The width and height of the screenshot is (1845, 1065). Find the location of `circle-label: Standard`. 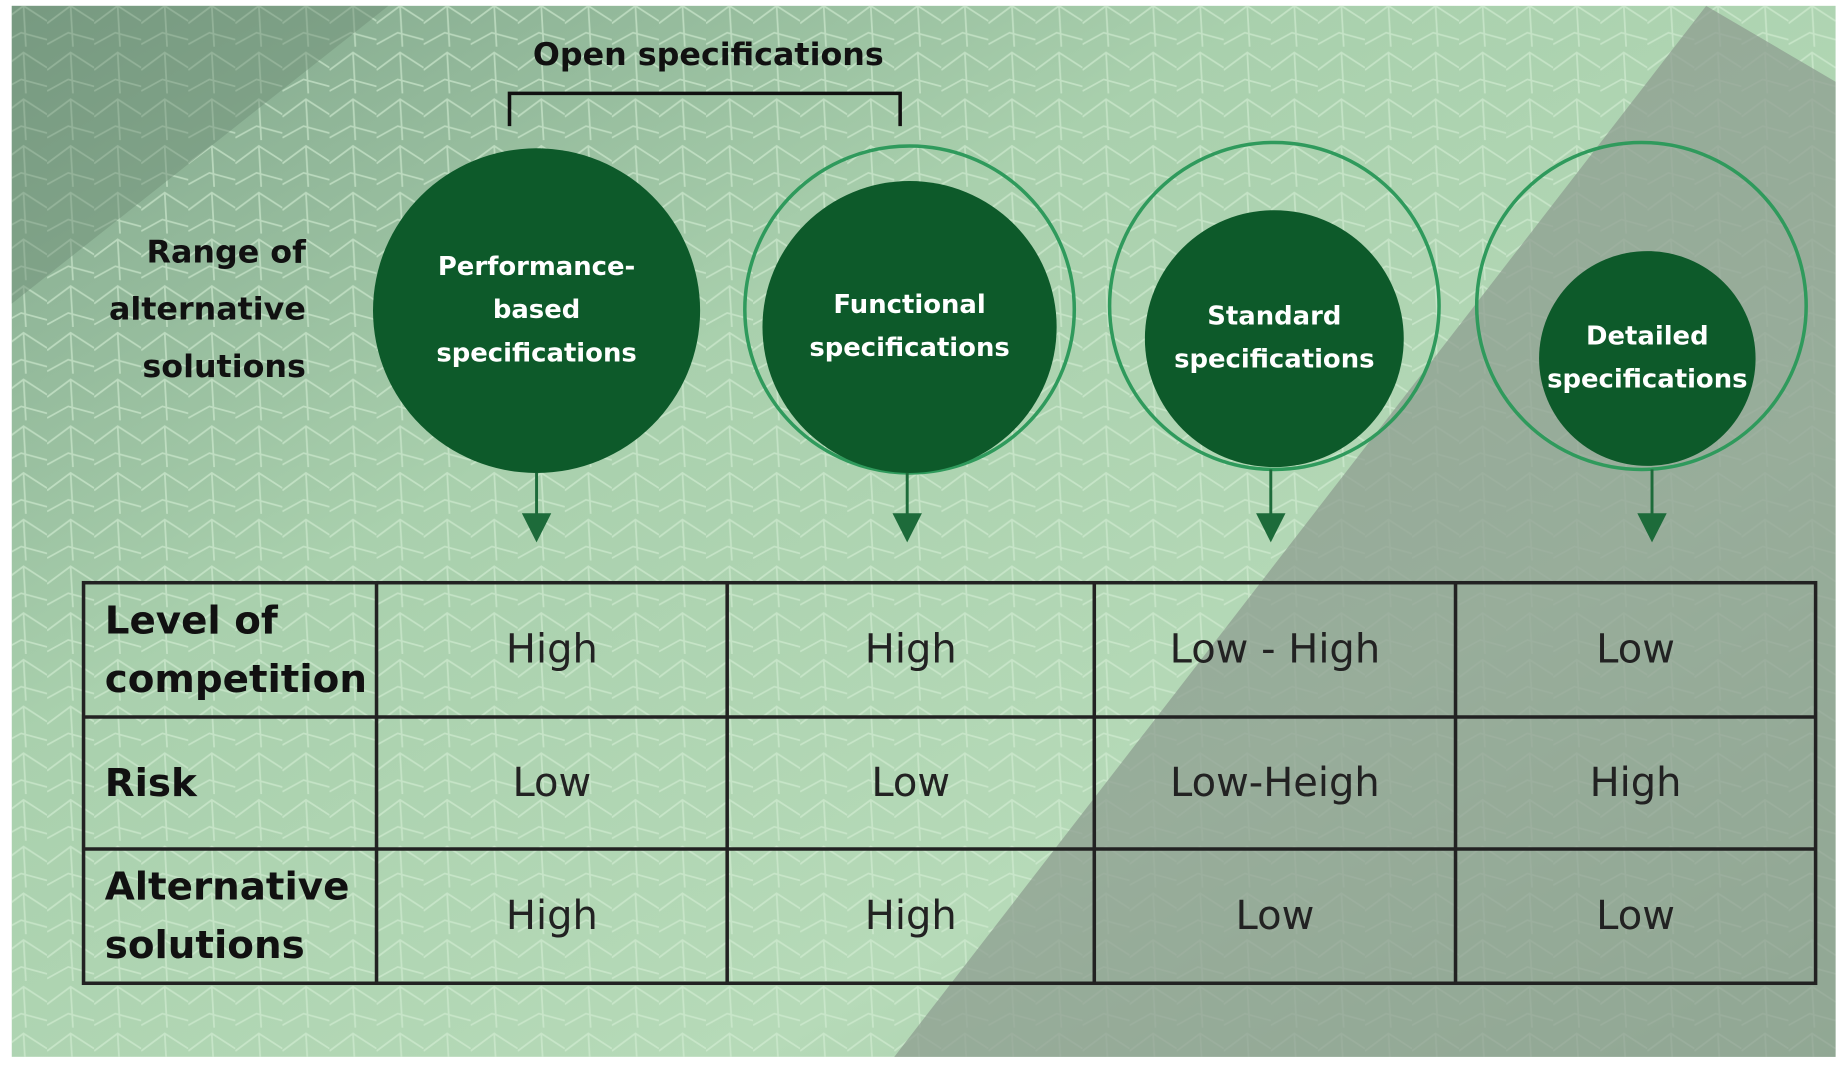

circle-label: Standard is located at coordinates (1274, 317).